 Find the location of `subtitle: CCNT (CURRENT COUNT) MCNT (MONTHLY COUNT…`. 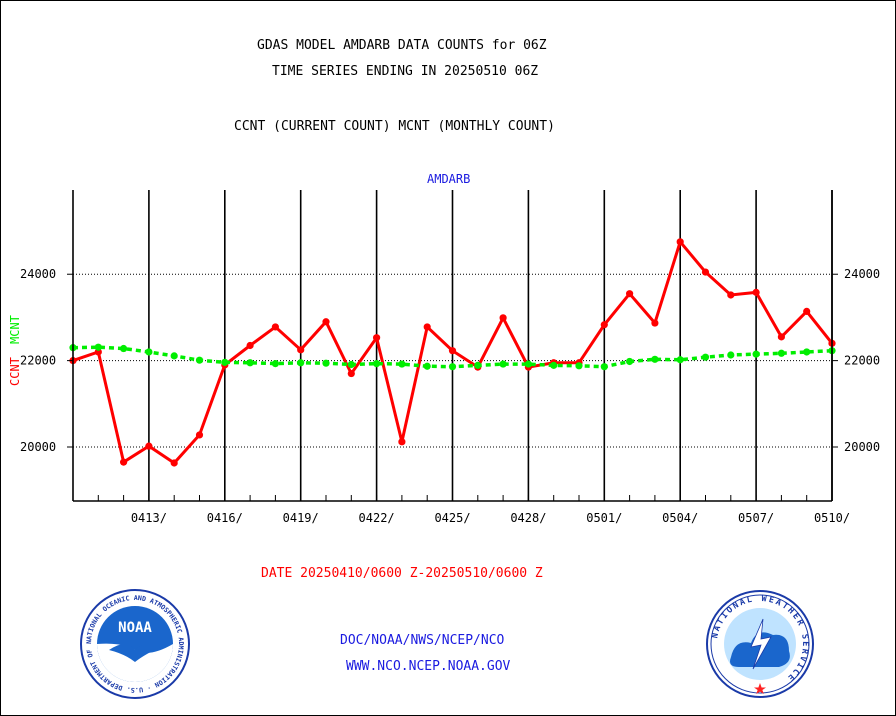

subtitle: CCNT (CURRENT COUNT) MCNT (MONTHLY COUNT… is located at coordinates (394, 126).